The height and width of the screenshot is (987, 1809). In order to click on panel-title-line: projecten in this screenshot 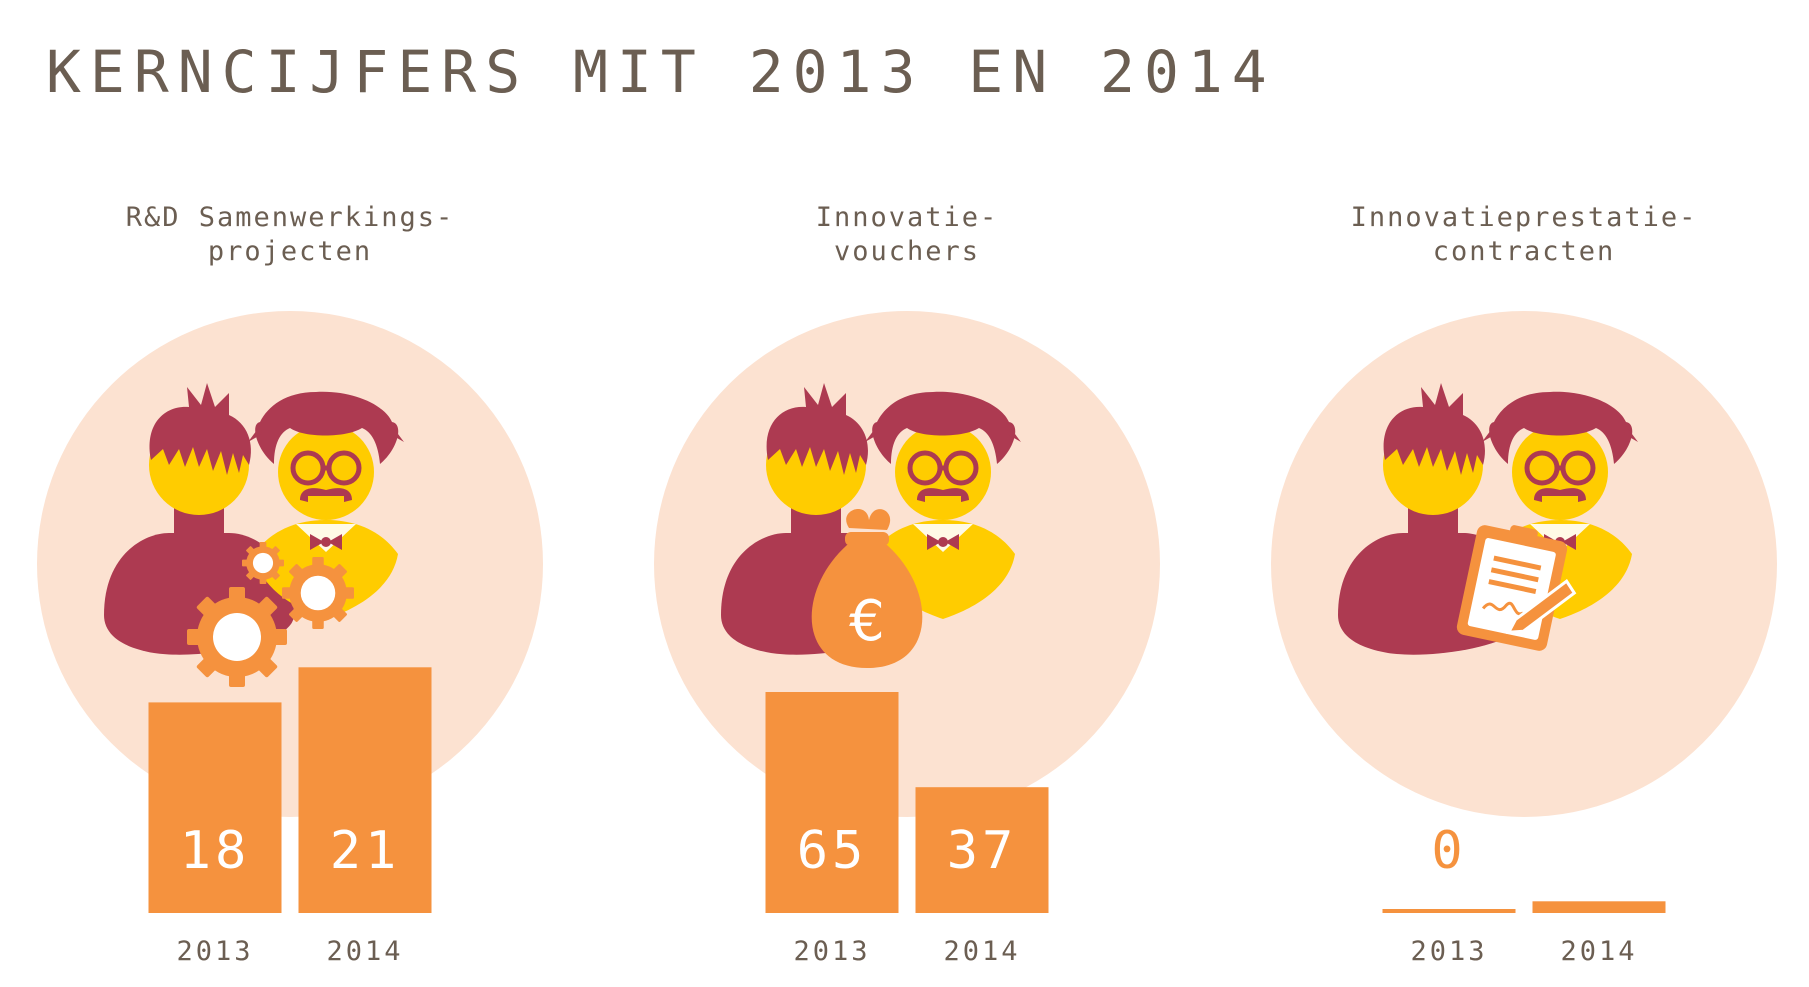, I will do `click(290, 251)`.